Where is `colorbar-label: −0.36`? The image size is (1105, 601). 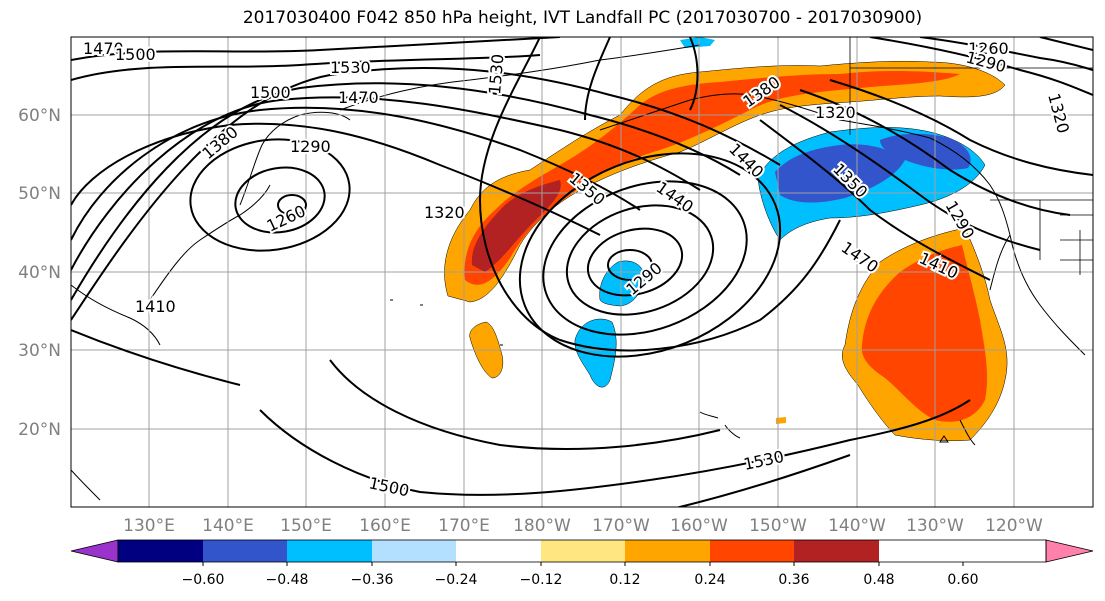 colorbar-label: −0.36 is located at coordinates (372, 580).